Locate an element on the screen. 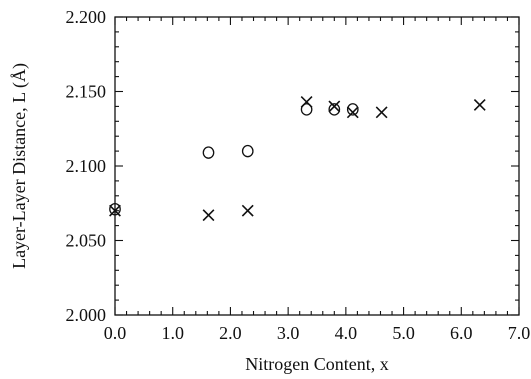  y-tick-label: 2.000 is located at coordinates (86, 315).